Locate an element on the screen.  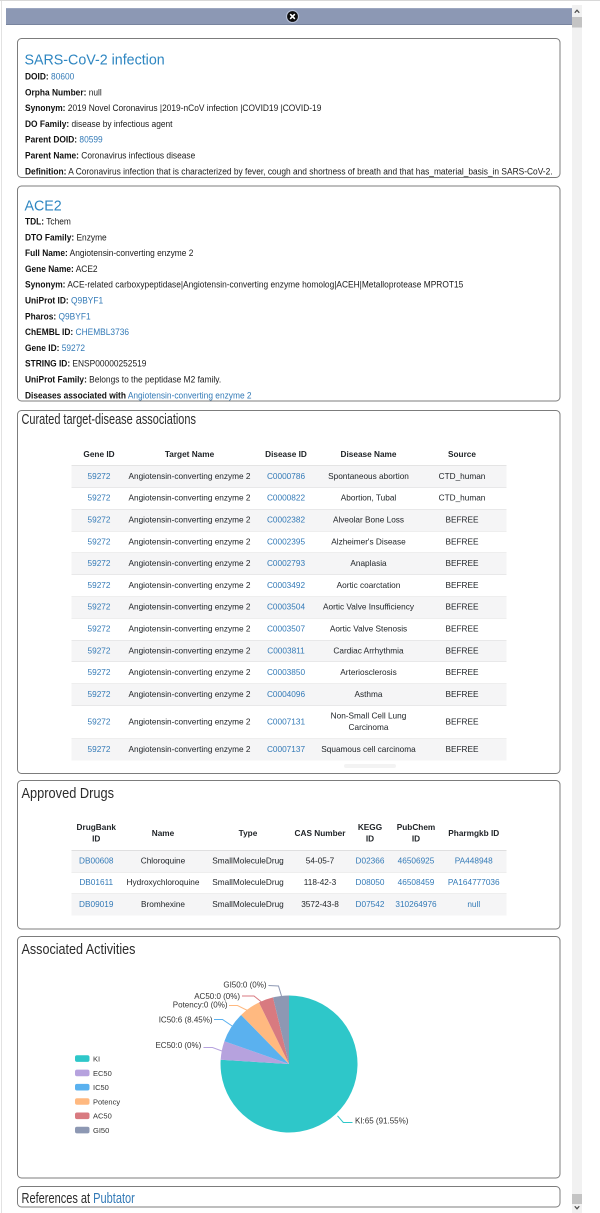
svg-text: EC50 is located at coordinates (102, 1073).